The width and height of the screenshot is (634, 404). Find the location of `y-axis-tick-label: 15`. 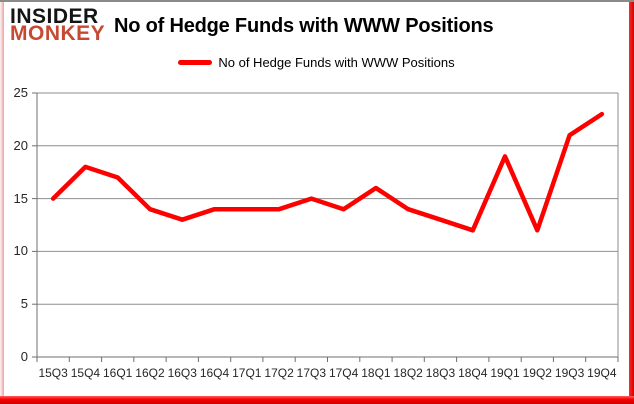

y-axis-tick-label: 15 is located at coordinates (20, 198).